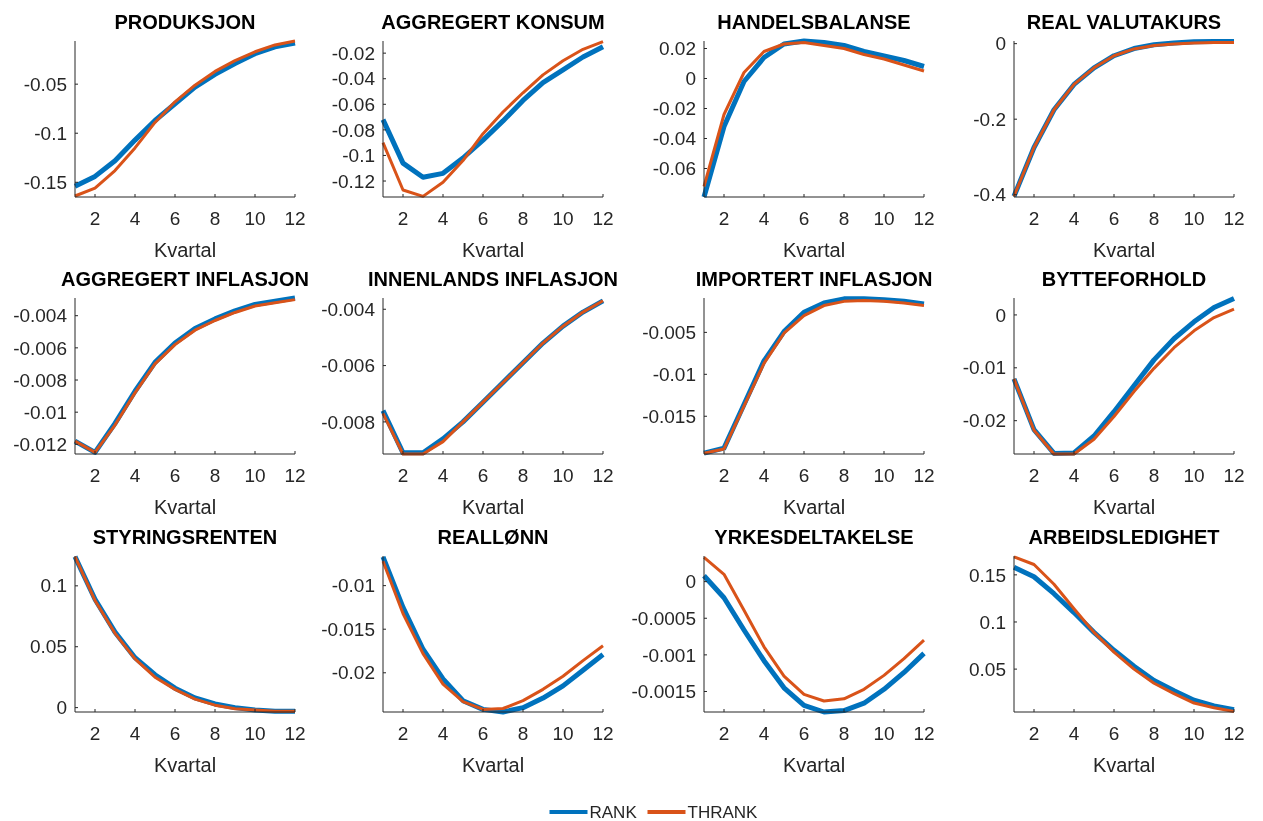  I want to click on chart-title: INNENLANDS INFLASJON, so click(493, 279).